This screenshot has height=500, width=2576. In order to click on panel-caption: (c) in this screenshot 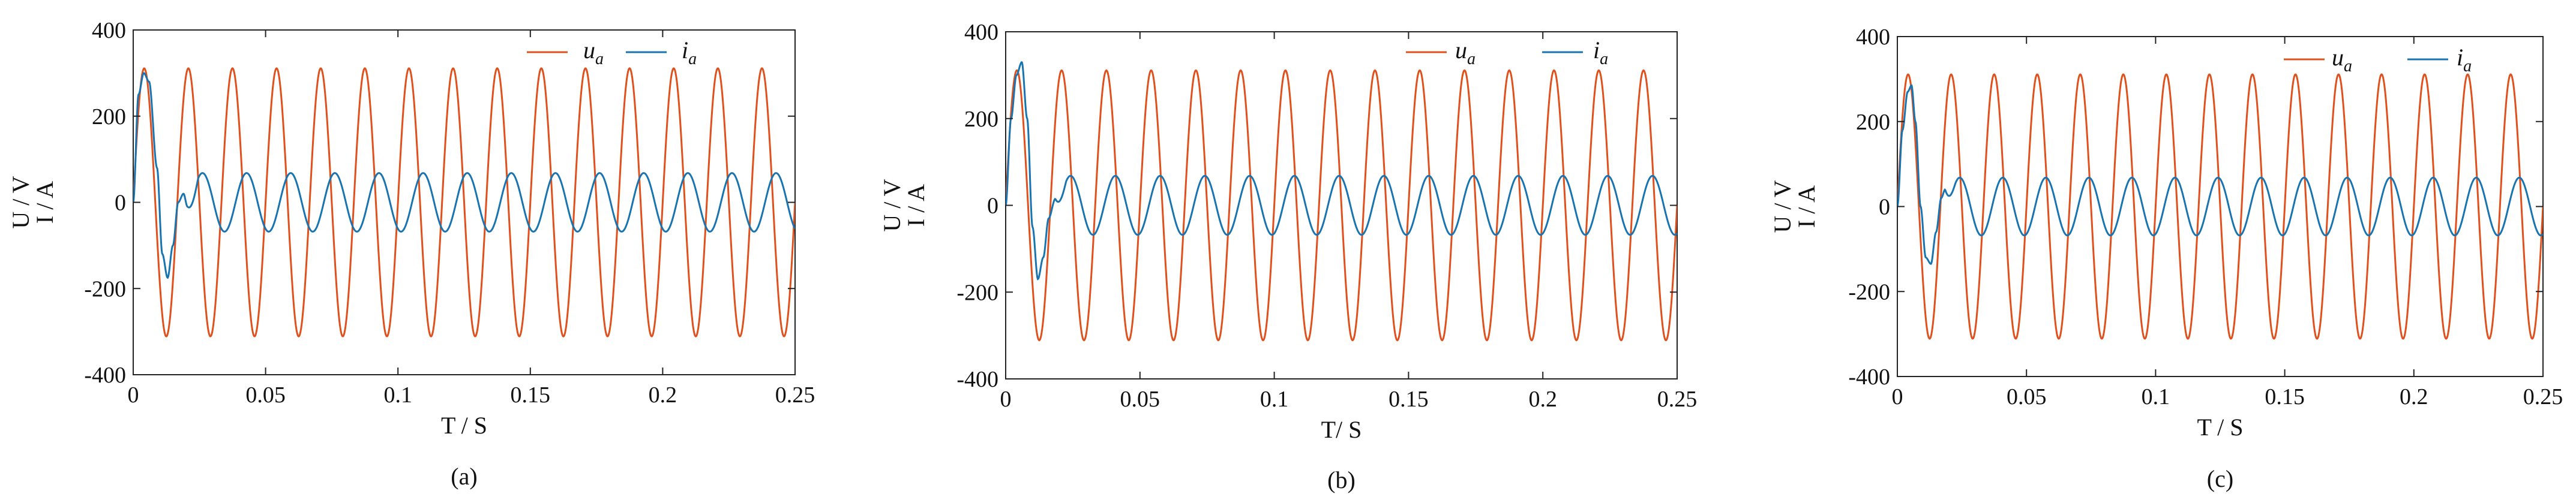, I will do `click(2220, 478)`.